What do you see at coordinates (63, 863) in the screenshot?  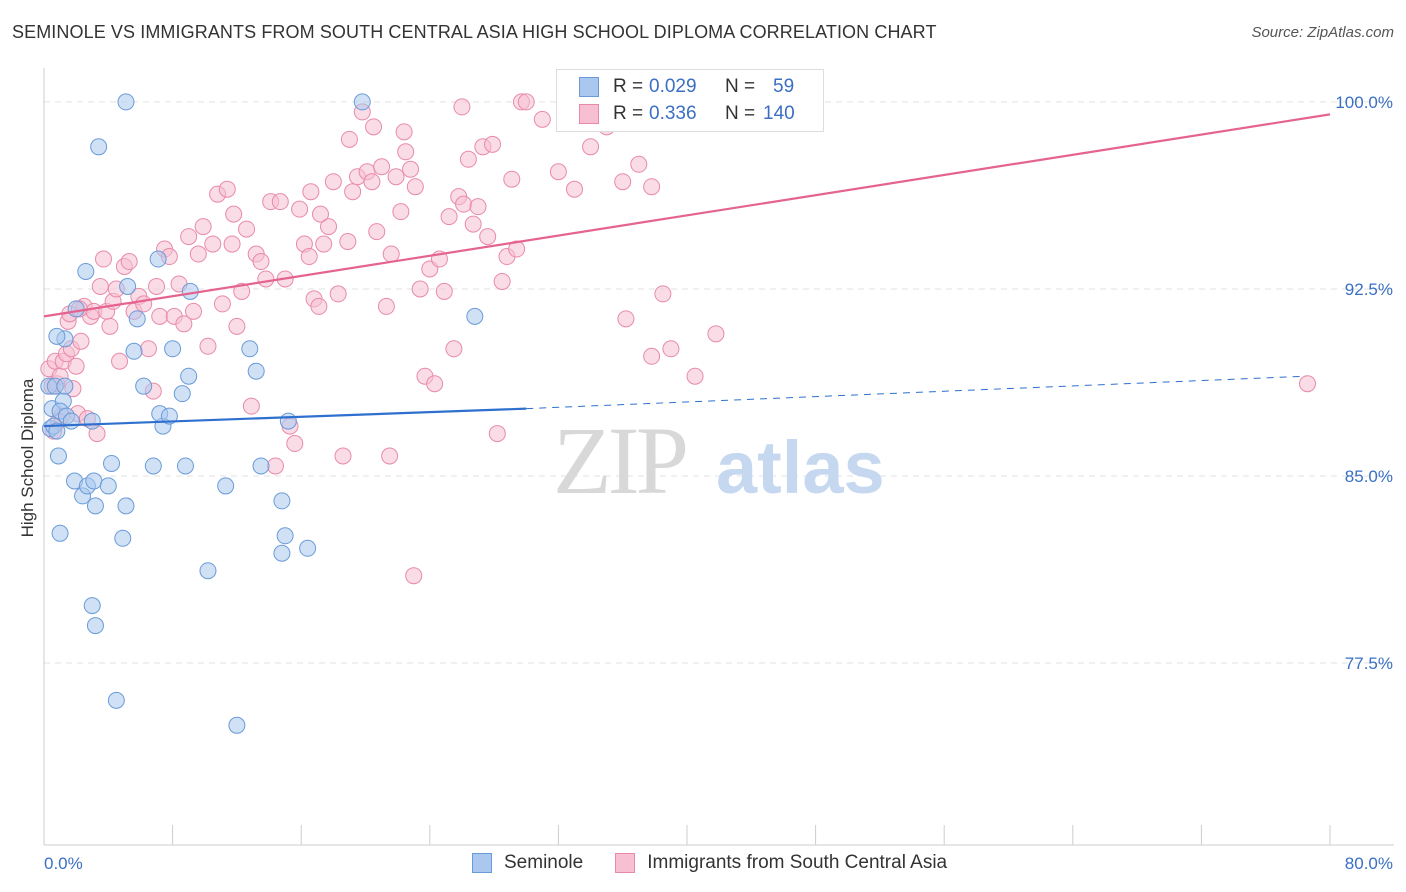 I see `x-tick-label: 0.0%` at bounding box center [63, 863].